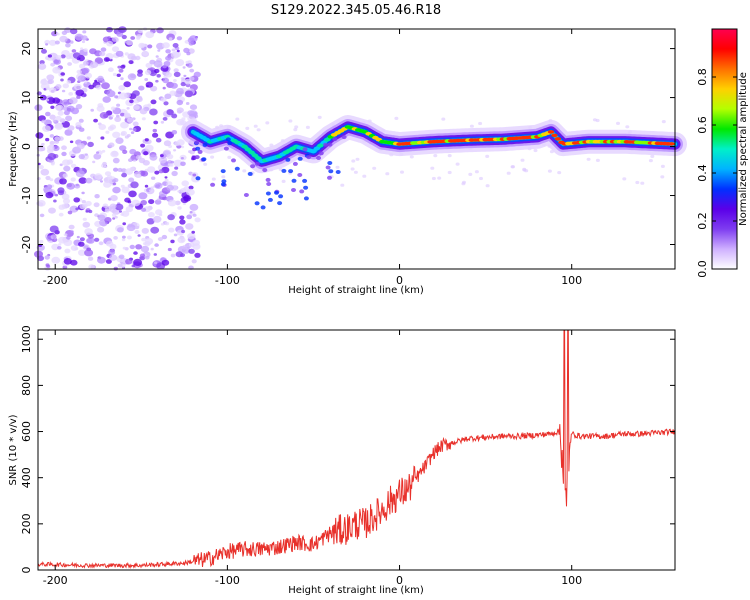 This screenshot has height=600, width=750. I want to click on x-tick-label: -100, so click(227, 580).